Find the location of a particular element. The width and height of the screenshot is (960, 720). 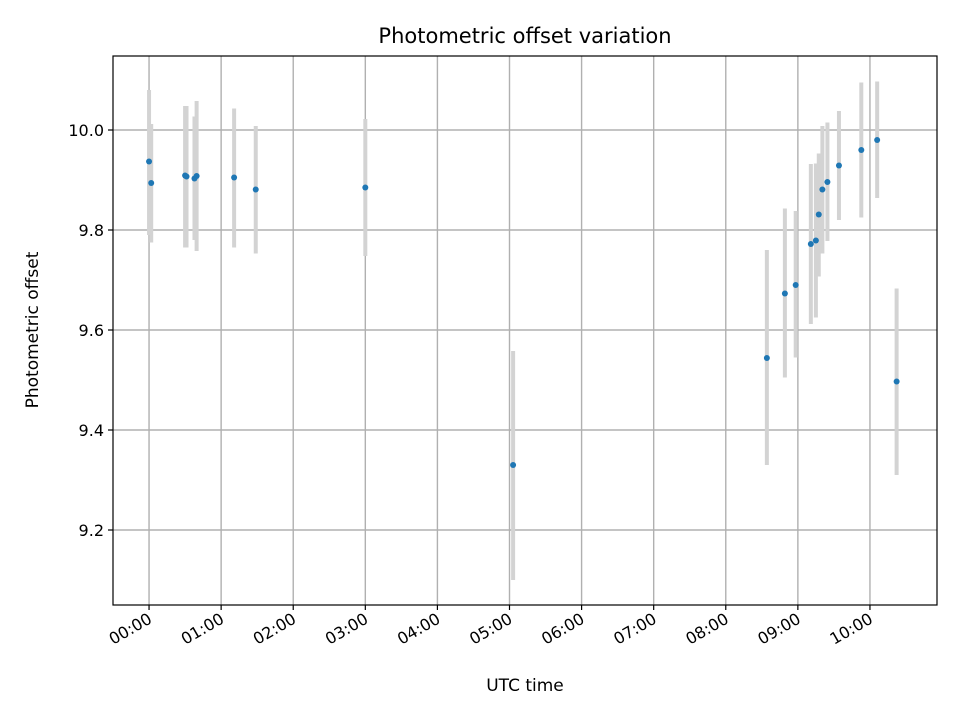

y-tick-label: 9.8 is located at coordinates (91, 230).